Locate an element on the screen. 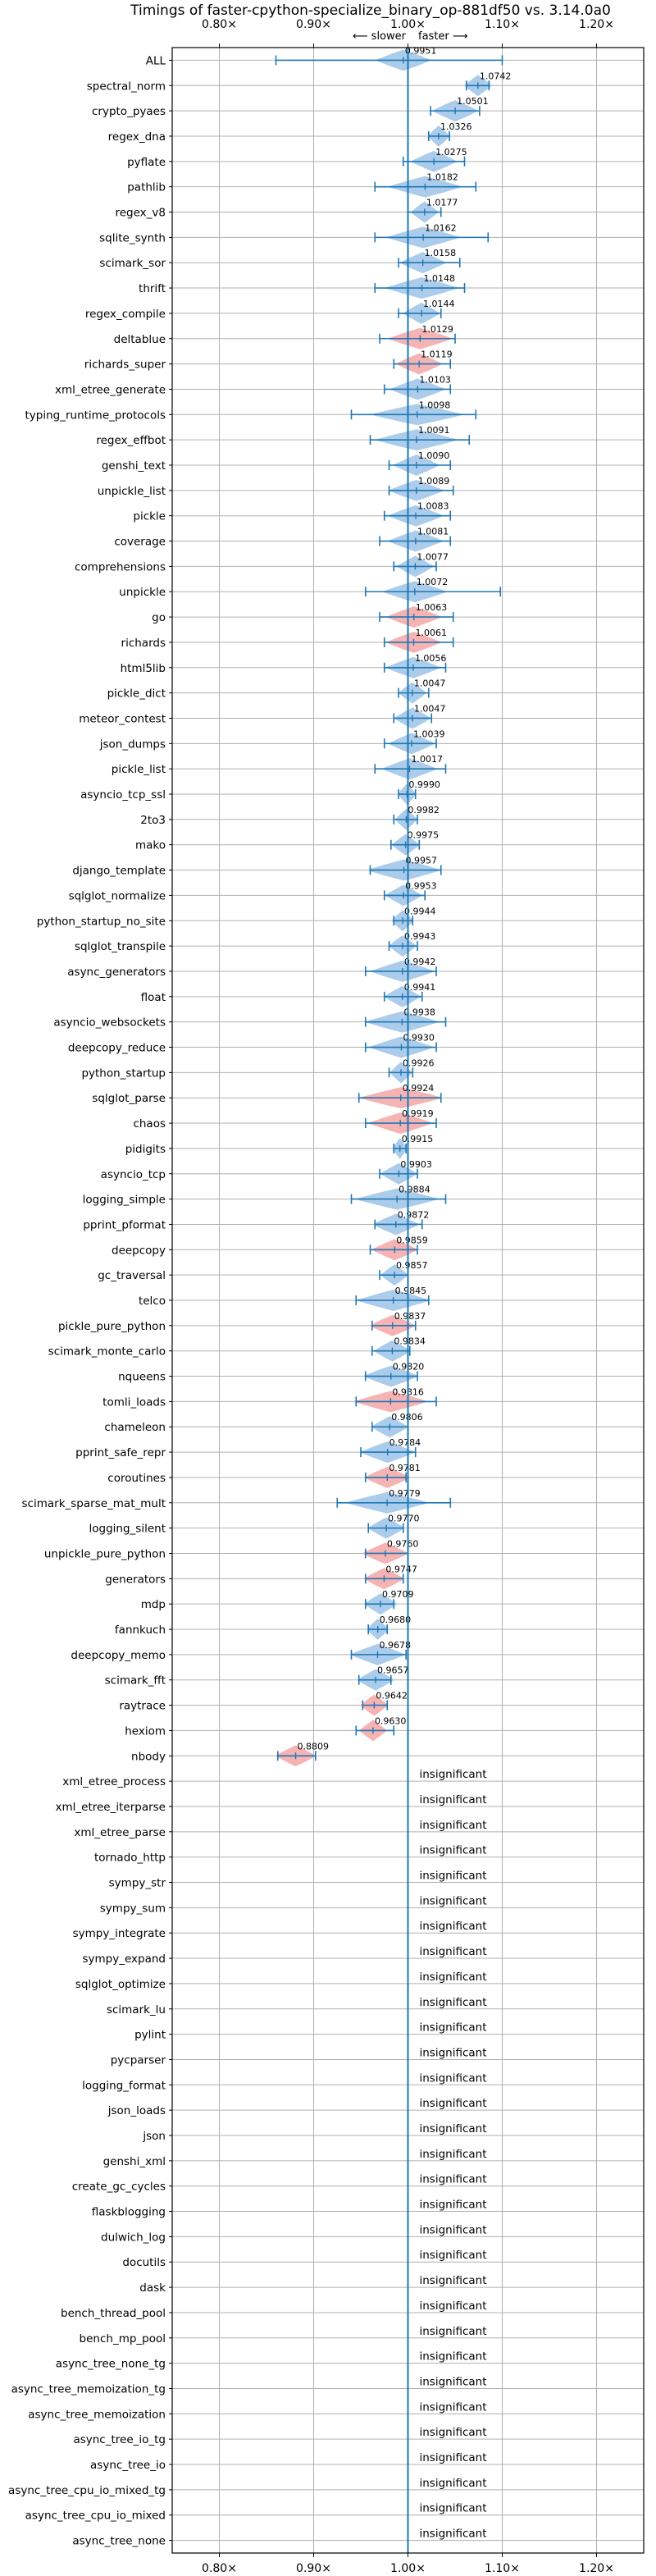 Image resolution: width=656 pixels, height=2576 pixels. value-label: 0.9941 is located at coordinates (419, 987).